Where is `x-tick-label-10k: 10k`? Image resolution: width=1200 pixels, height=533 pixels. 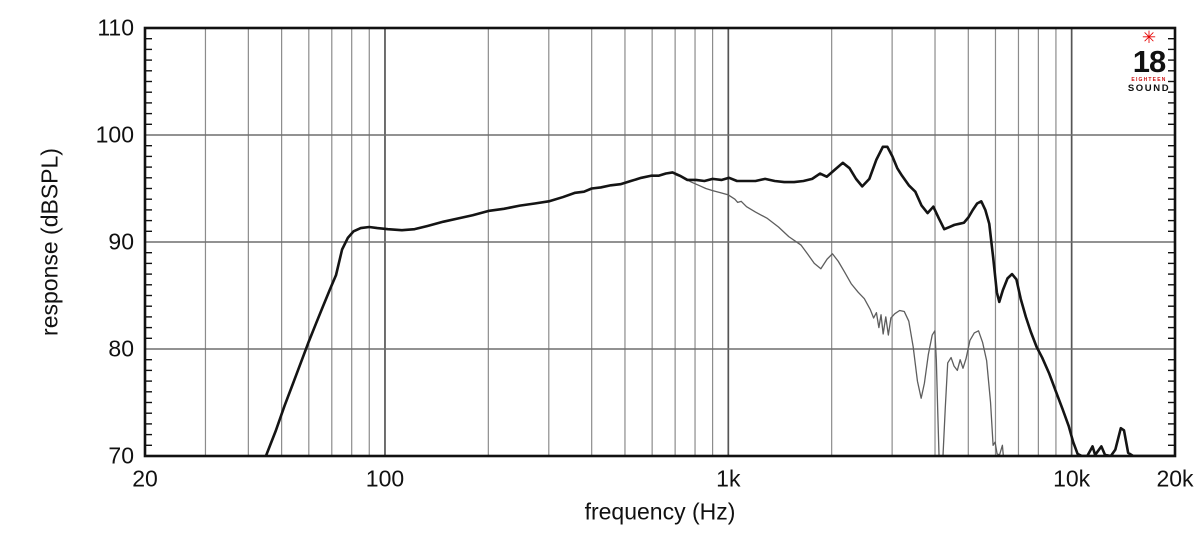
x-tick-label-10k: 10k is located at coordinates (1072, 478).